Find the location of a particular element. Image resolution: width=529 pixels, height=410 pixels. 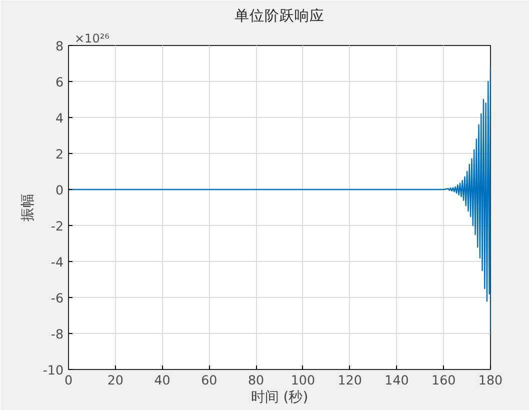

x-tick-label: 160 is located at coordinates (444, 380).